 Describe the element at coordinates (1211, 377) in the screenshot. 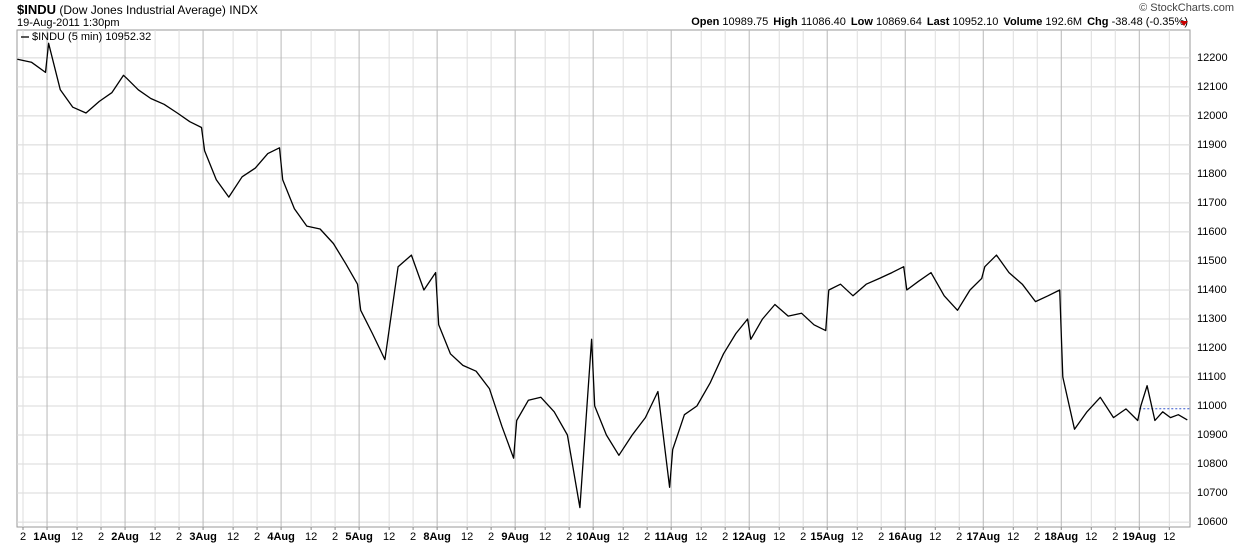

I see `y-tick-label: 11100` at that location.